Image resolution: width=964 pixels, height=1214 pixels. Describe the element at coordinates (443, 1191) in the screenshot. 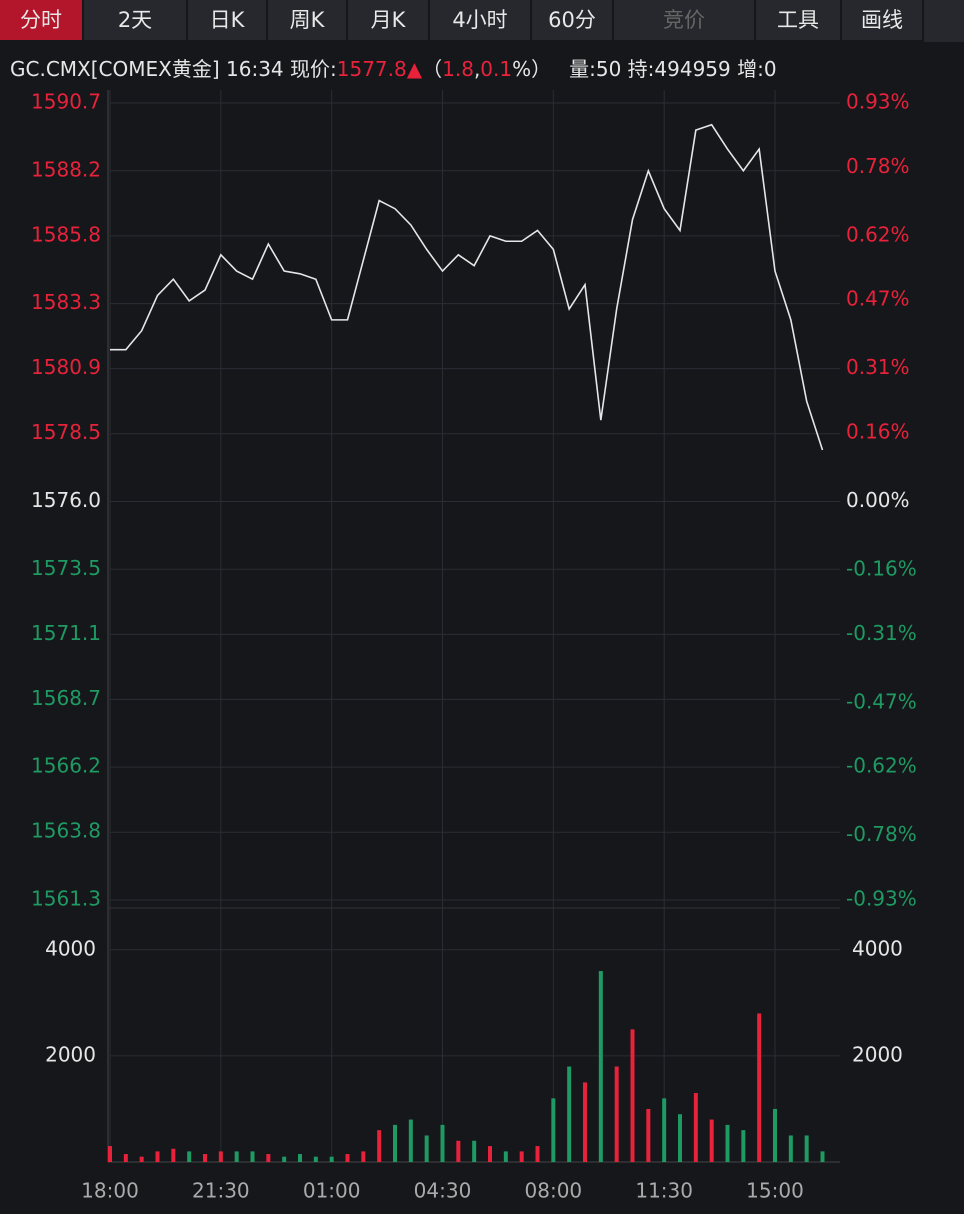

I see `x-tick-label: 04:30` at that location.